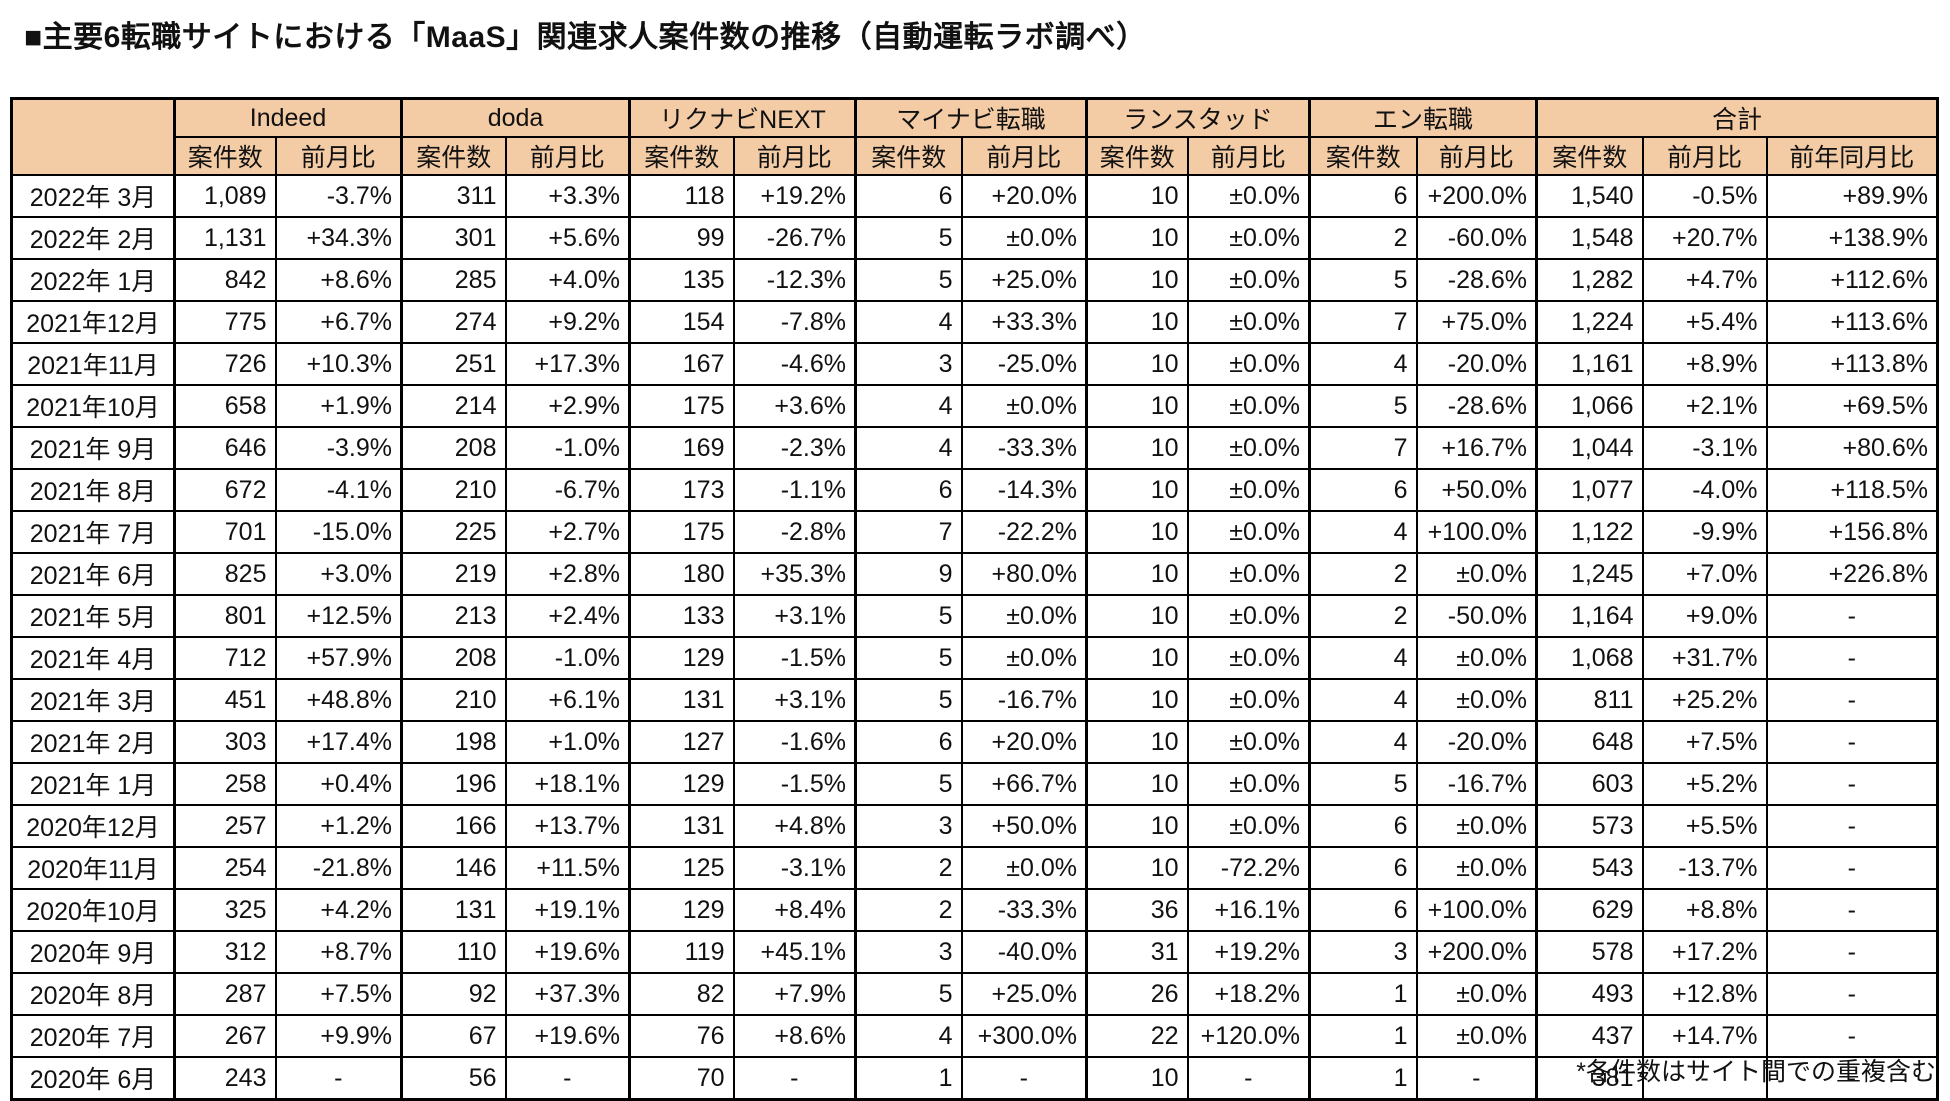  What do you see at coordinates (908, 364) in the screenshot?
I see `table-cell: 3` at bounding box center [908, 364].